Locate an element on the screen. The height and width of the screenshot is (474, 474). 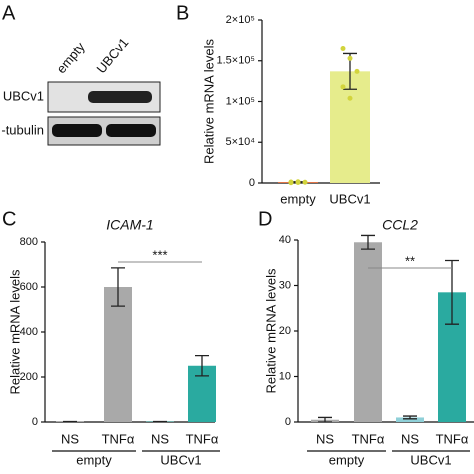
significance-label: *** is located at coordinates (159, 254).